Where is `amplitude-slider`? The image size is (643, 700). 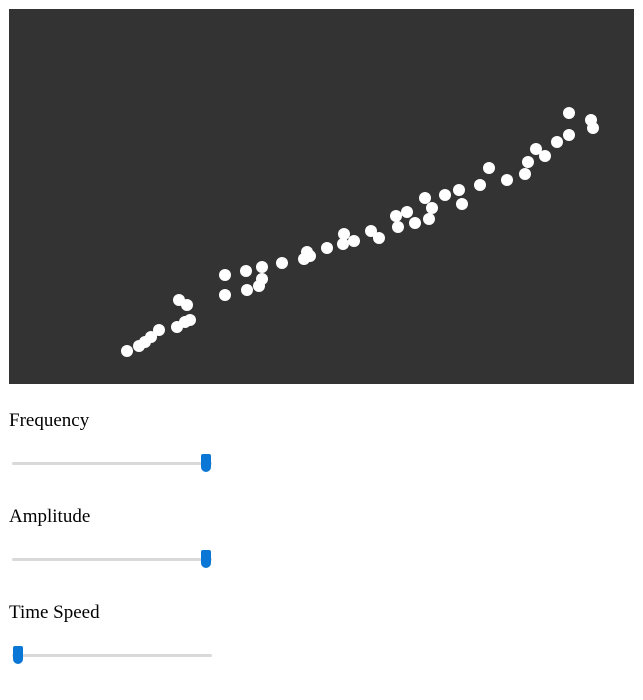 amplitude-slider is located at coordinates (112, 559).